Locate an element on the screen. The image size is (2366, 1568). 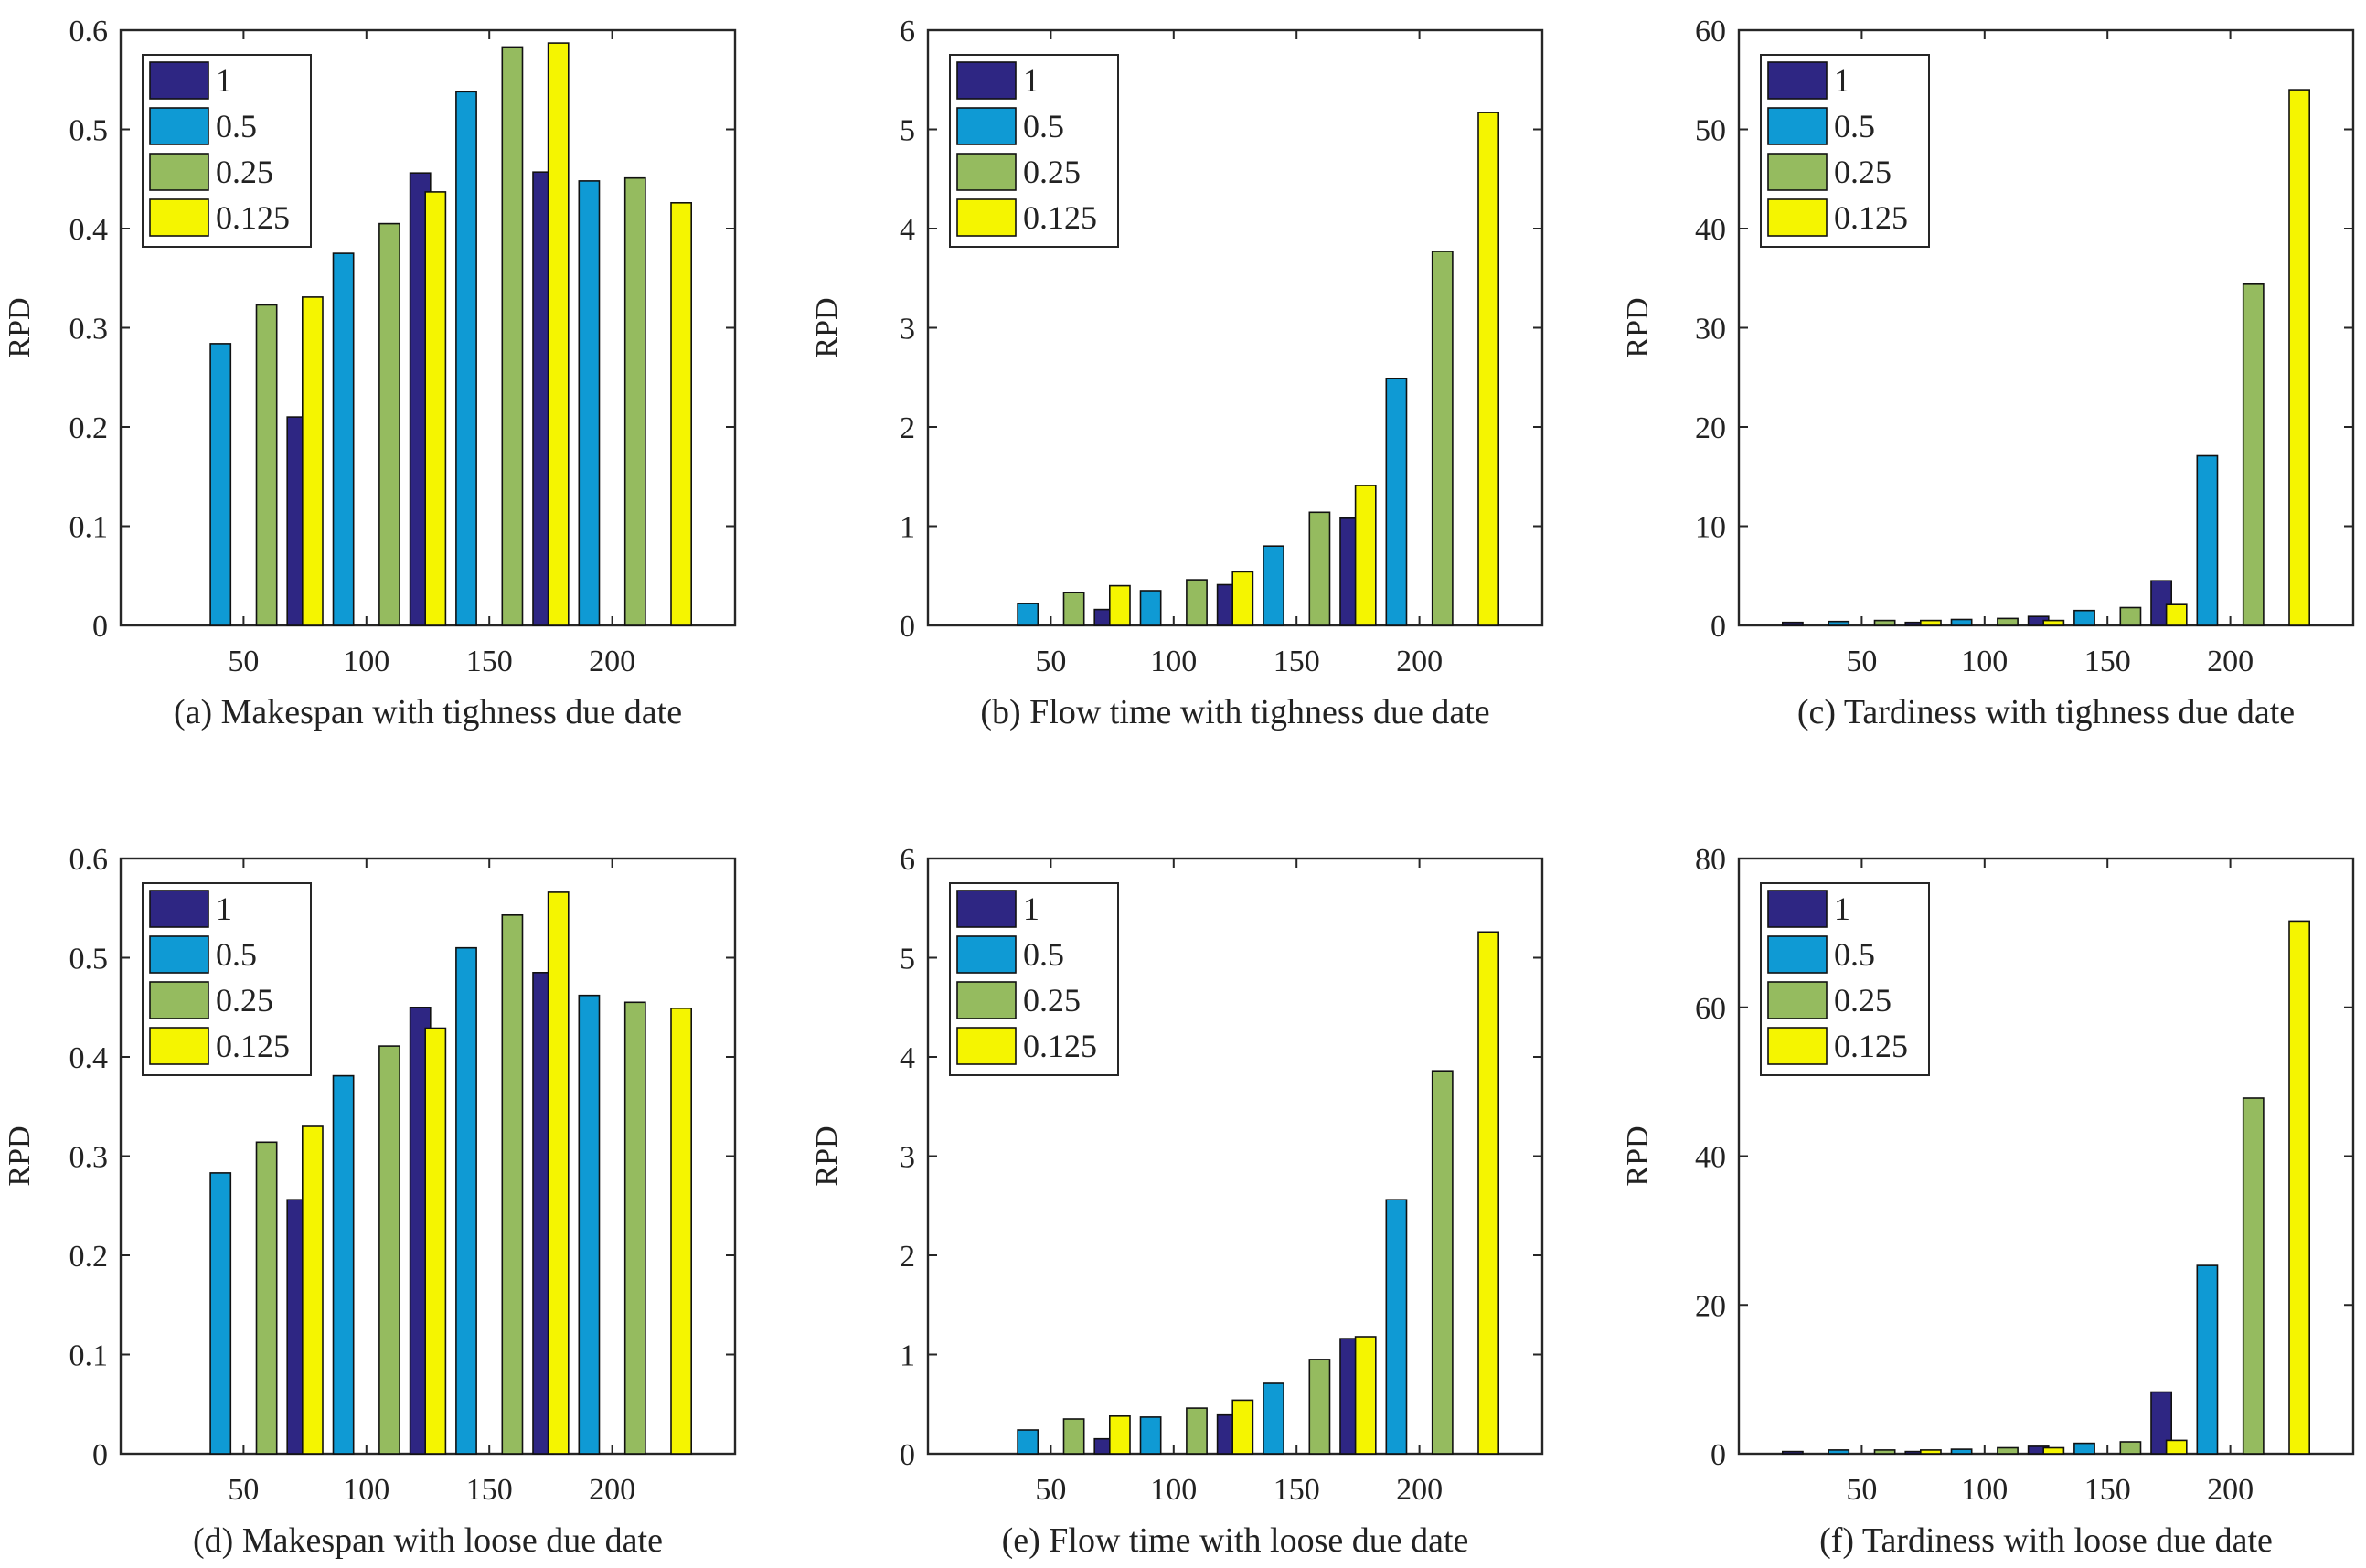
ylabel-c: RPD is located at coordinates (1638, 327).